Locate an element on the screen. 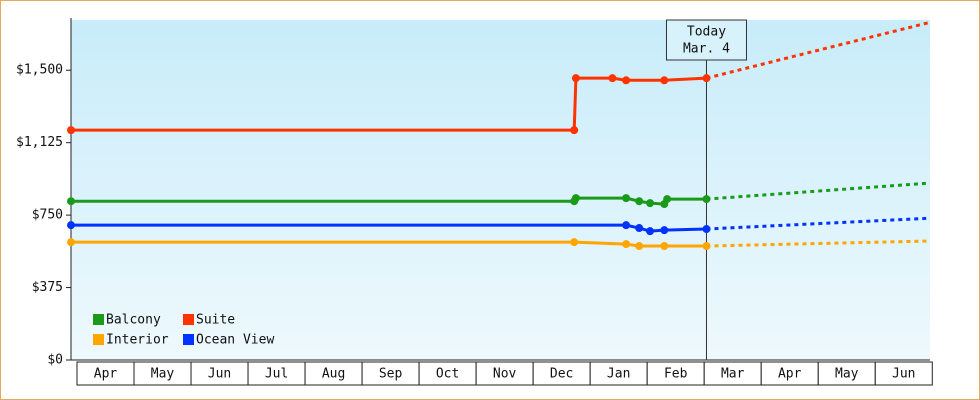 The width and height of the screenshot is (980, 400). legend-label: Balcony is located at coordinates (133, 320).